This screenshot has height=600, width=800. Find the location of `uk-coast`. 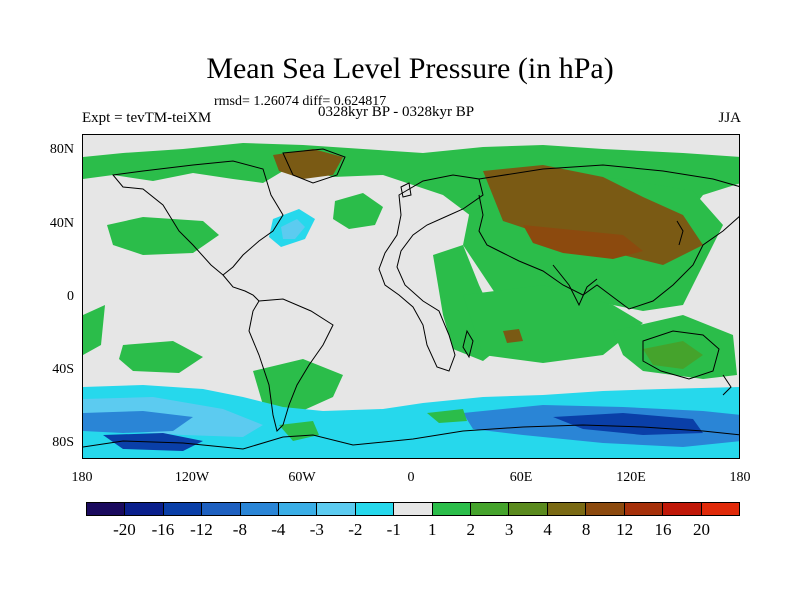

uk-coast is located at coordinates (406, 190).